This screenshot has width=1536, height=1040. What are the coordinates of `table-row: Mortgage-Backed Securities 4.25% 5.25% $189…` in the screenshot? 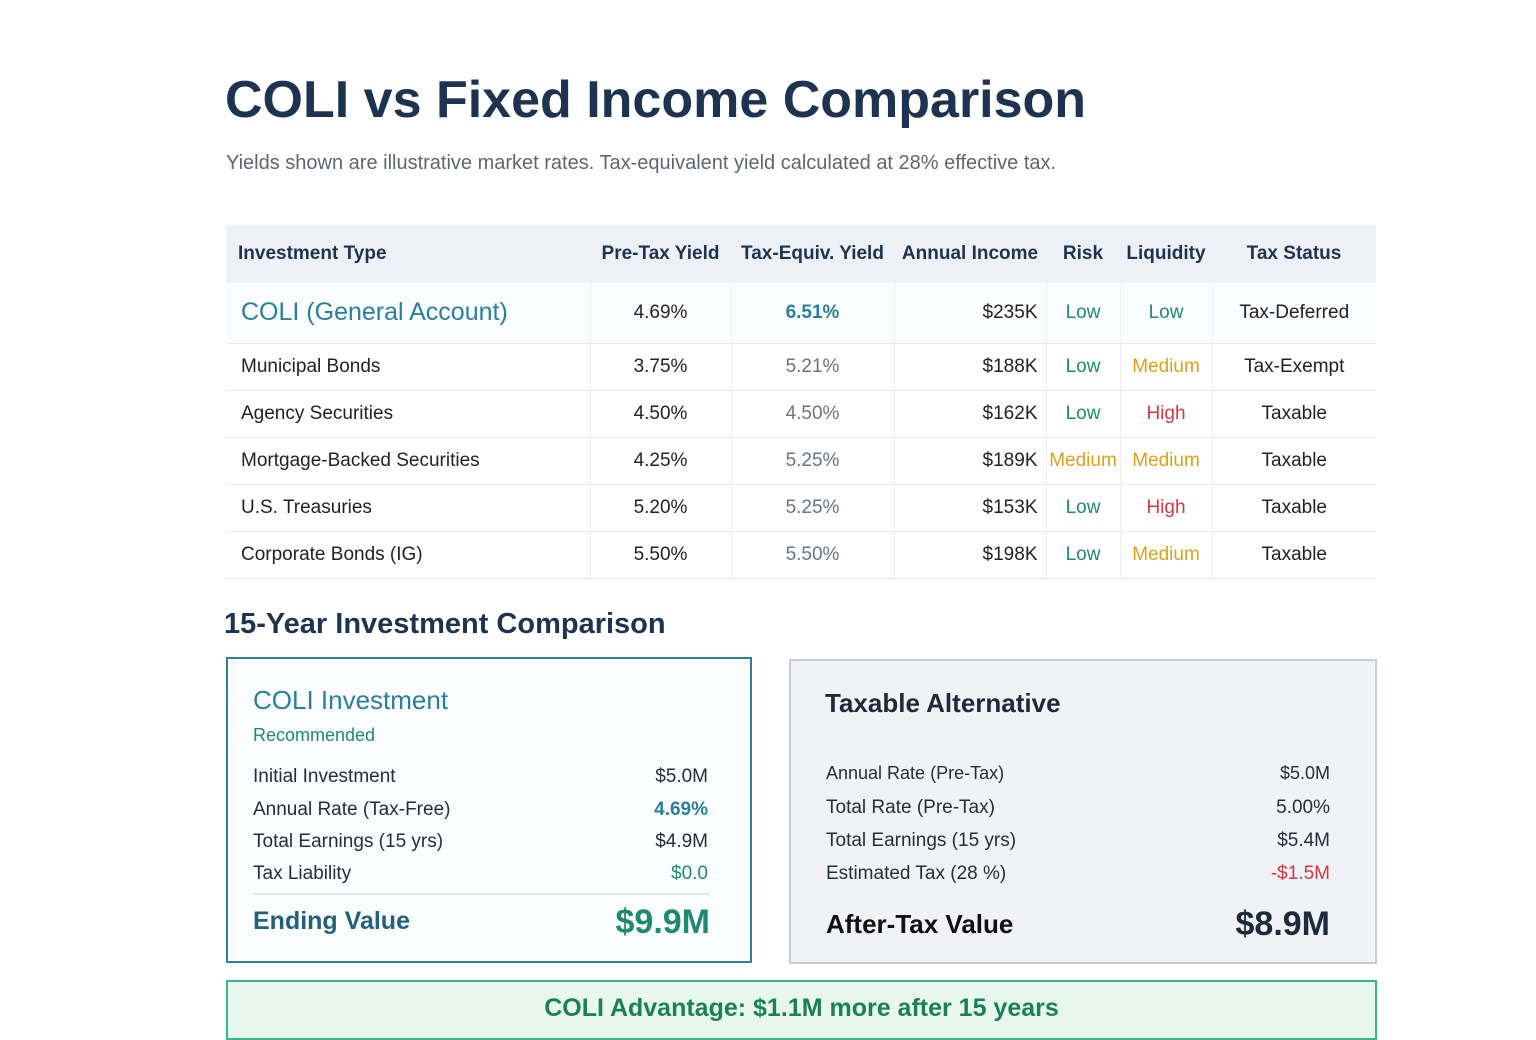 It's located at (801, 461).